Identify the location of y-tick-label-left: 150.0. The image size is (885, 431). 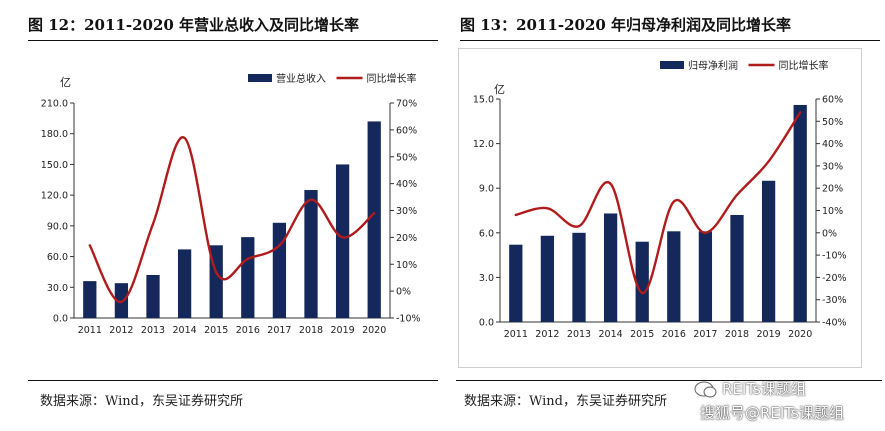
(54, 165).